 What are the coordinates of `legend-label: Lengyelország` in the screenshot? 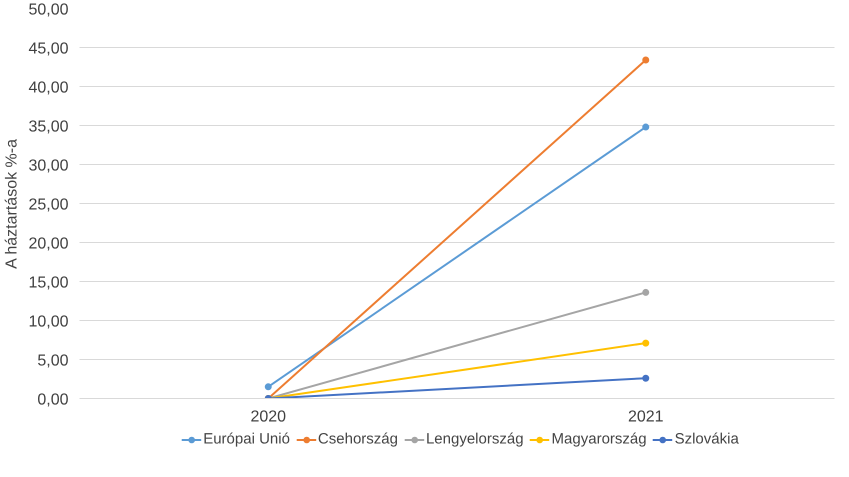 It's located at (475, 439).